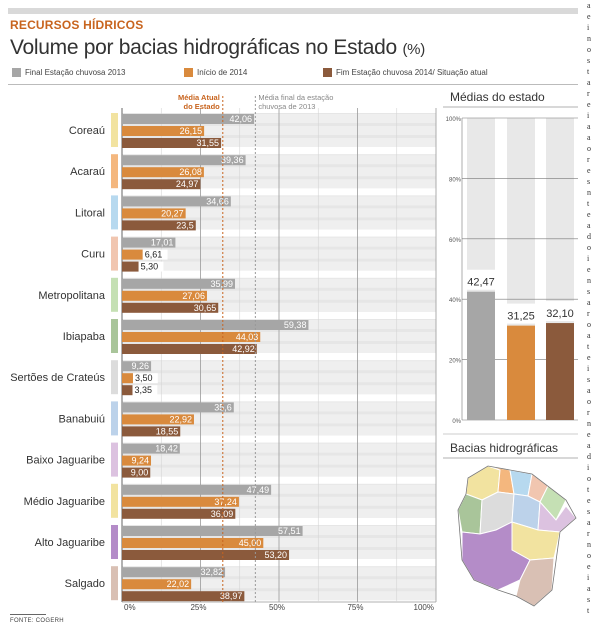 The image size is (600, 636). I want to click on y-tick-label: 40%, so click(455, 301).